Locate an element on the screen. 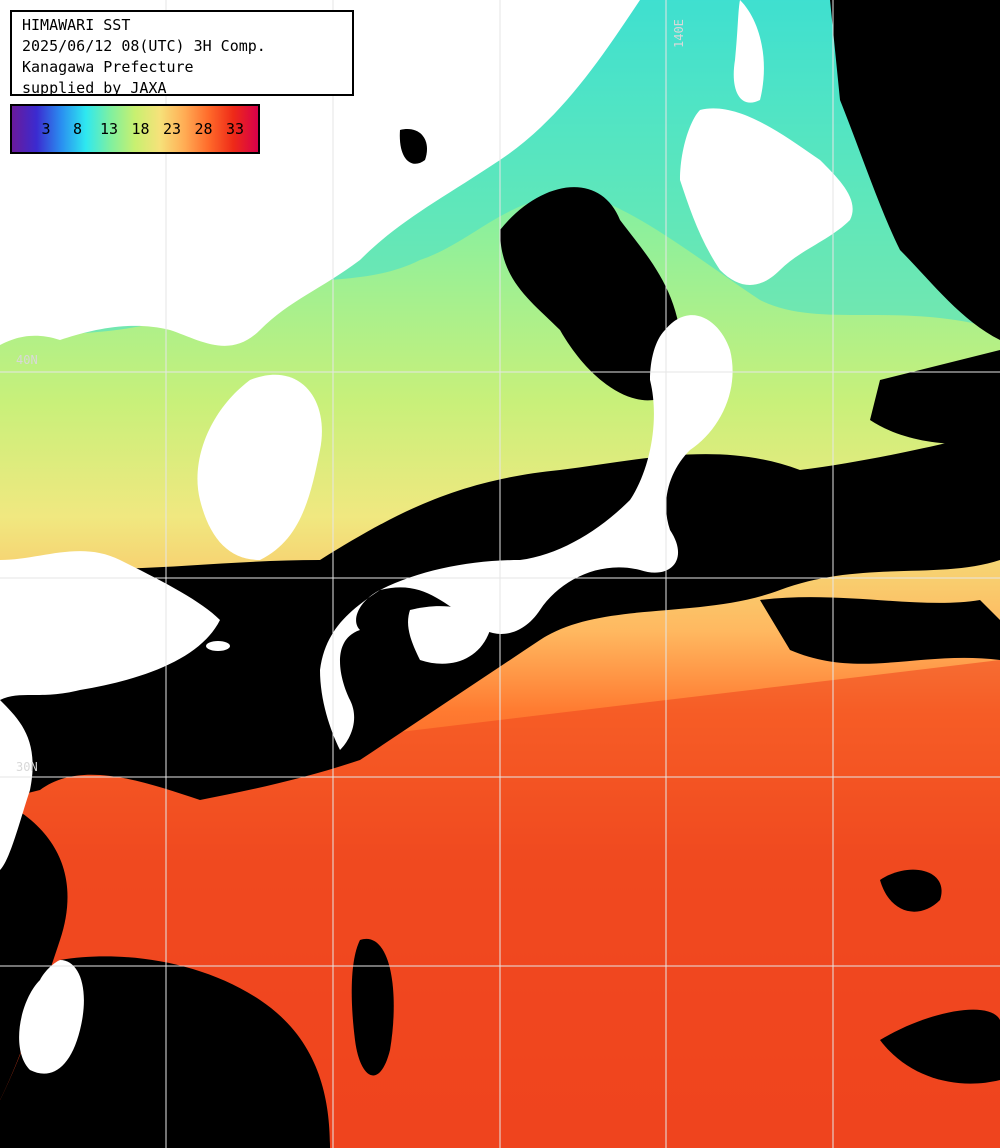 The height and width of the screenshot is (1148, 1000). color-scale-tick-label: 3 is located at coordinates (46, 129).